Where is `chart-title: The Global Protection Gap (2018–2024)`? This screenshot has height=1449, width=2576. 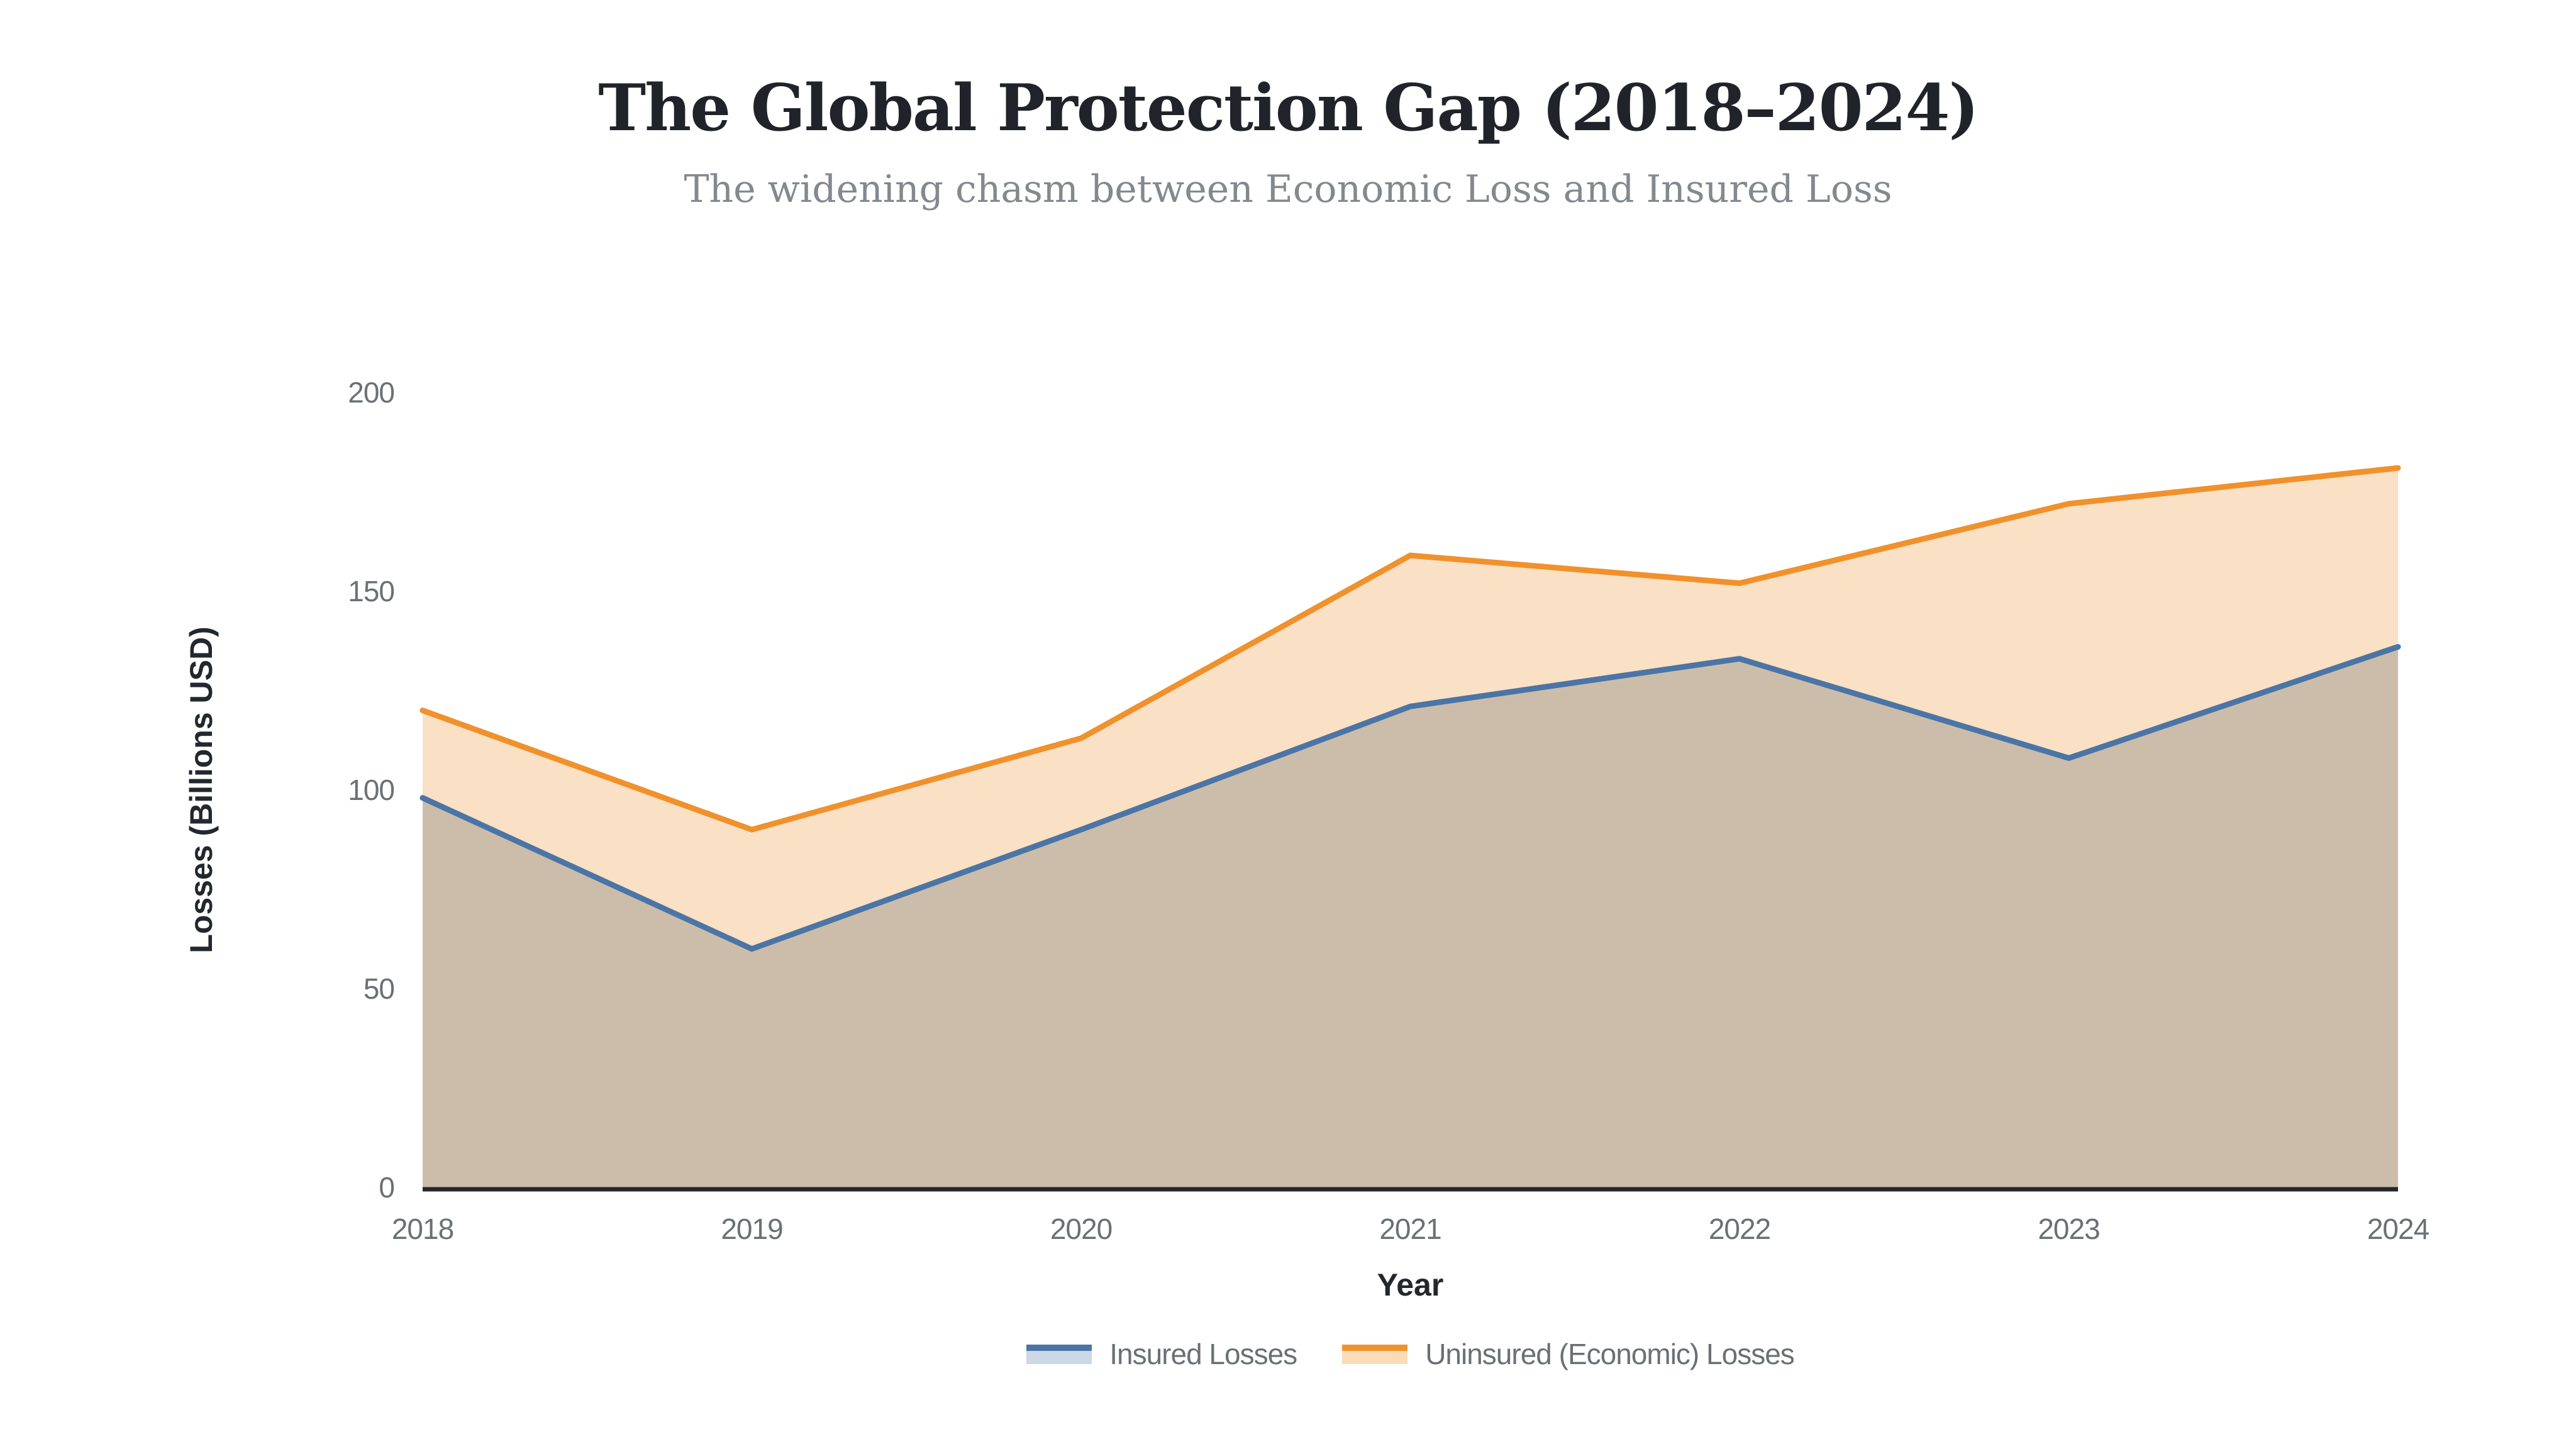 chart-title: The Global Protection Gap (2018–2024) is located at coordinates (1288, 108).